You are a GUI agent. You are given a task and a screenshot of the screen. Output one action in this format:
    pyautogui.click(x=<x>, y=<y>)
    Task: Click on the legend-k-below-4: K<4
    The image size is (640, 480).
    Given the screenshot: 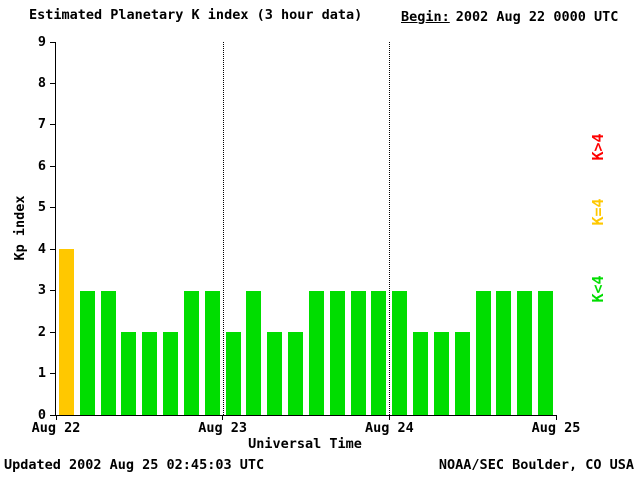 What is the action you would take?
    pyautogui.click(x=598, y=289)
    